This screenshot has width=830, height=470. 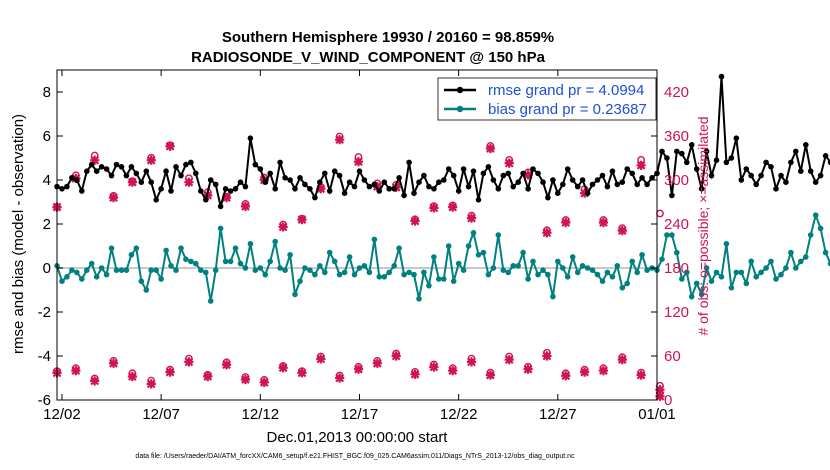 I want to click on x-tick-label: 12/12, so click(x=261, y=414).